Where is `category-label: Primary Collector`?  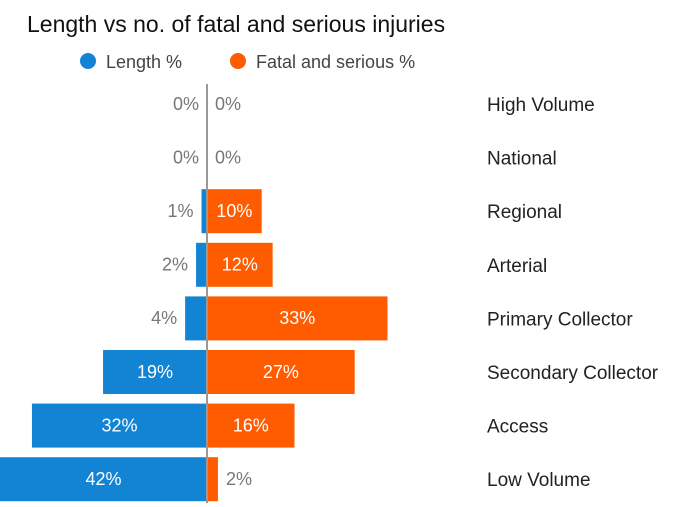 category-label: Primary Collector is located at coordinates (560, 319).